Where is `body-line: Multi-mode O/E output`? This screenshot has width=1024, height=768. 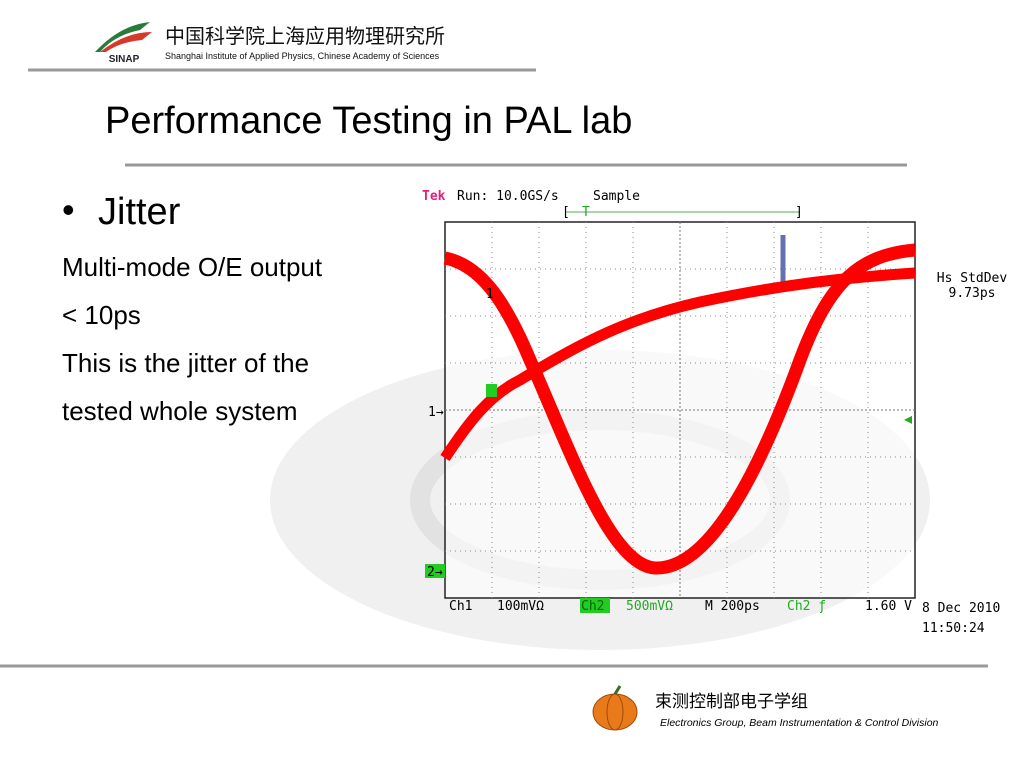 body-line: Multi-mode O/E output is located at coordinates (192, 267).